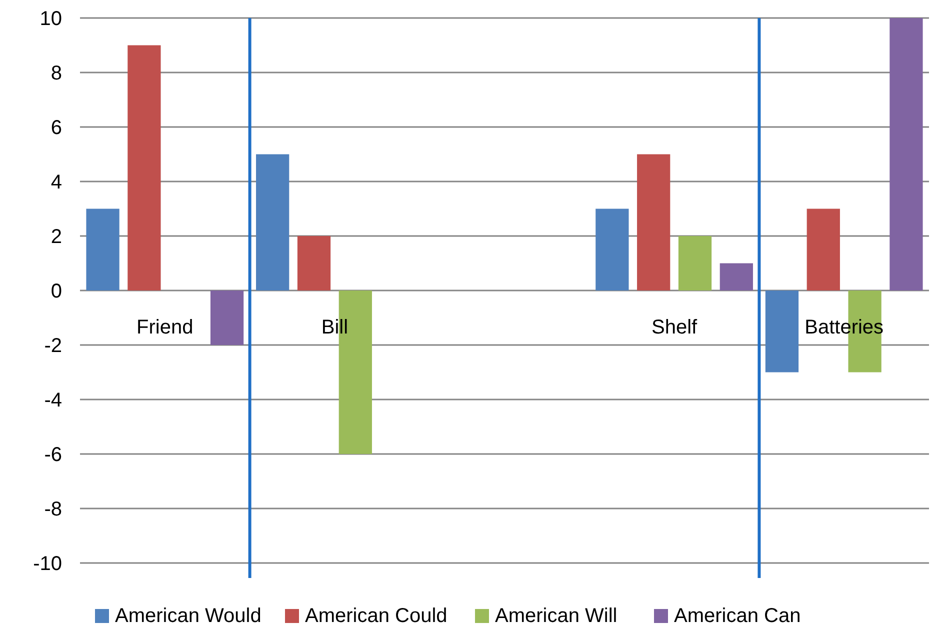 The width and height of the screenshot is (933, 634). What do you see at coordinates (51, 19) in the screenshot?
I see `y-tick-label: 10` at bounding box center [51, 19].